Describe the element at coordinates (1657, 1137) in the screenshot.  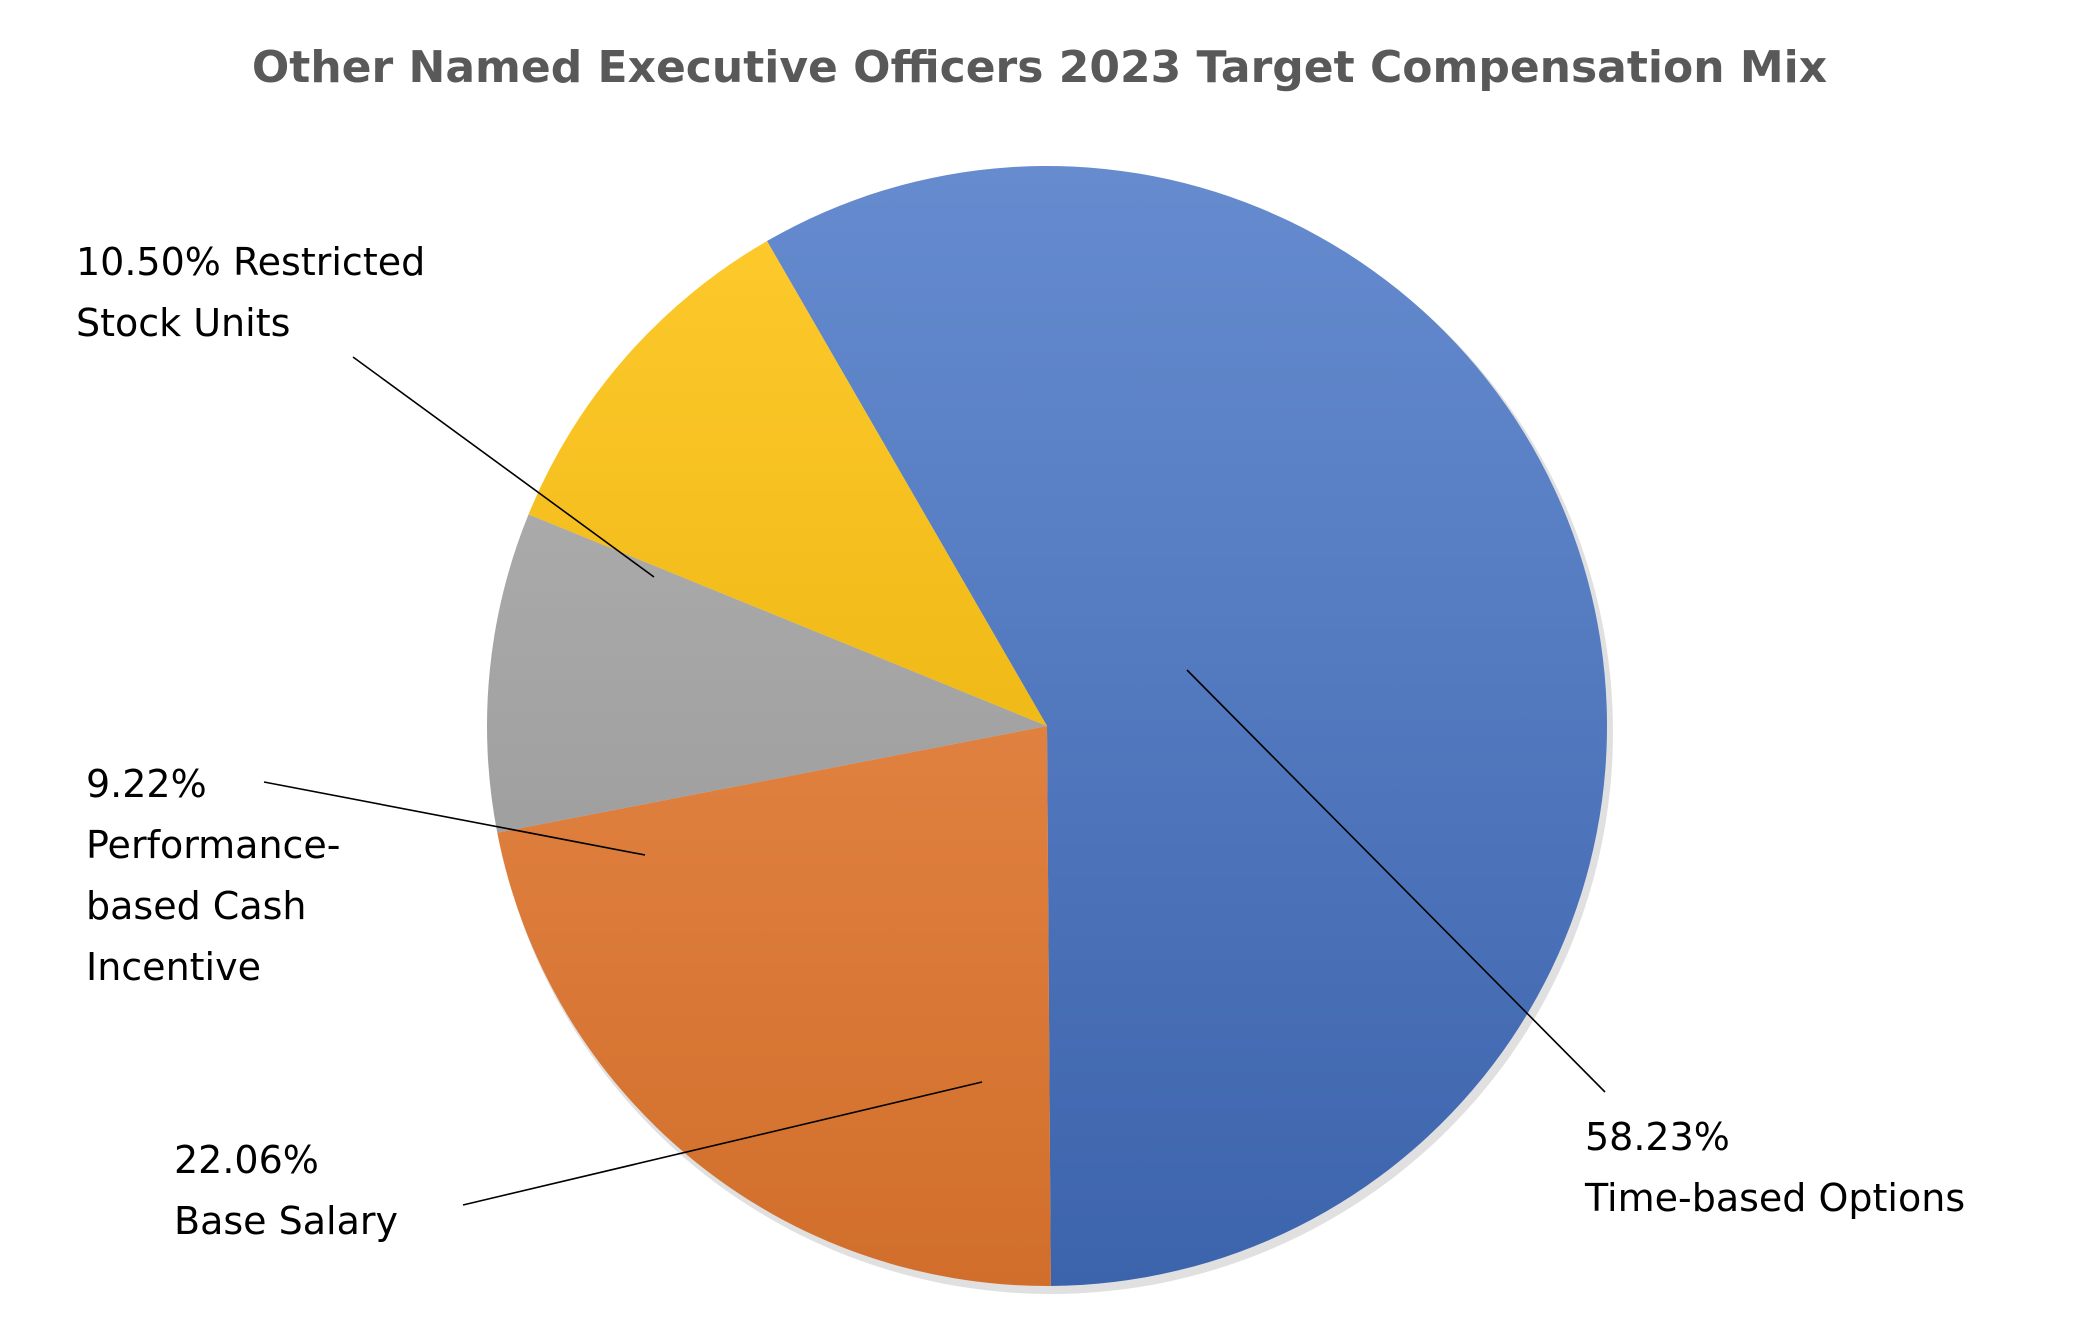
I see `data-label-line: 58.23%` at that location.